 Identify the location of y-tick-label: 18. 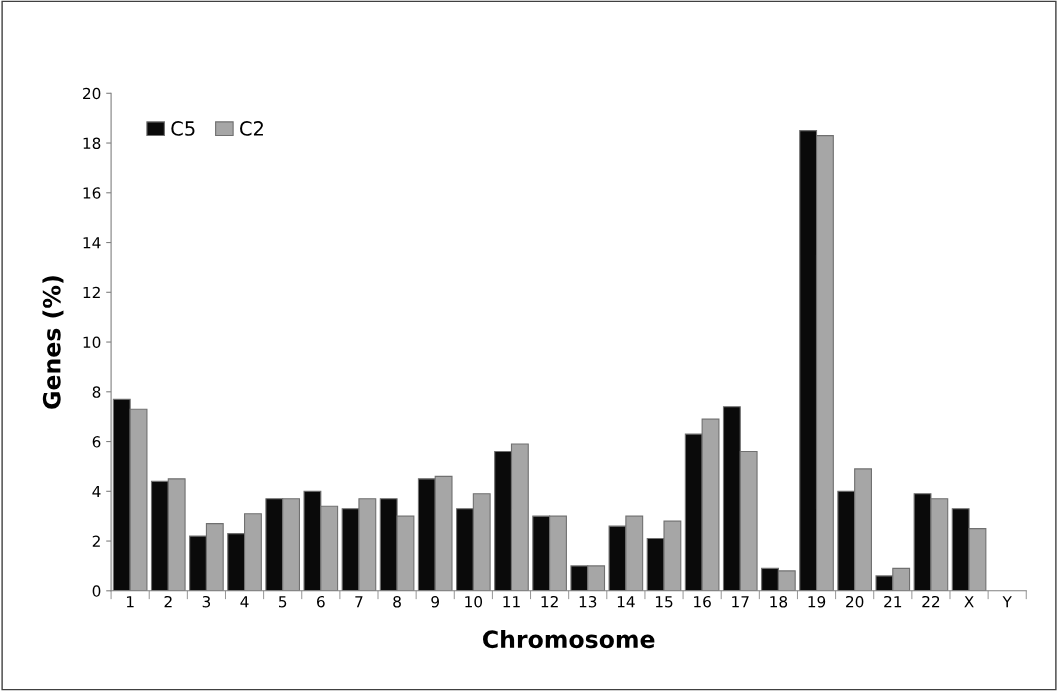
(92, 143).